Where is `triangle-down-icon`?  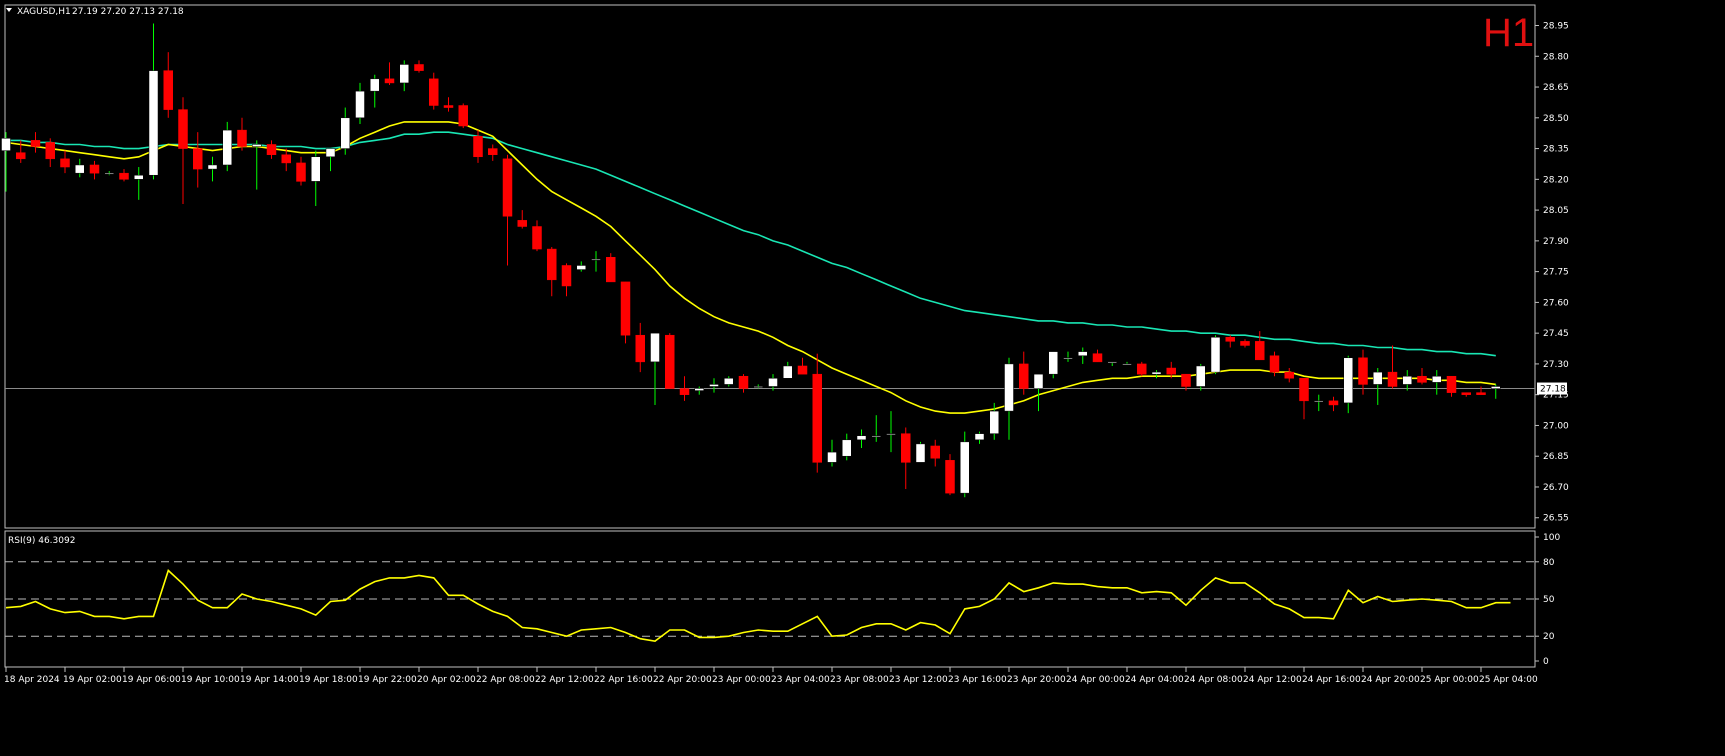 triangle-down-icon is located at coordinates (9, 10).